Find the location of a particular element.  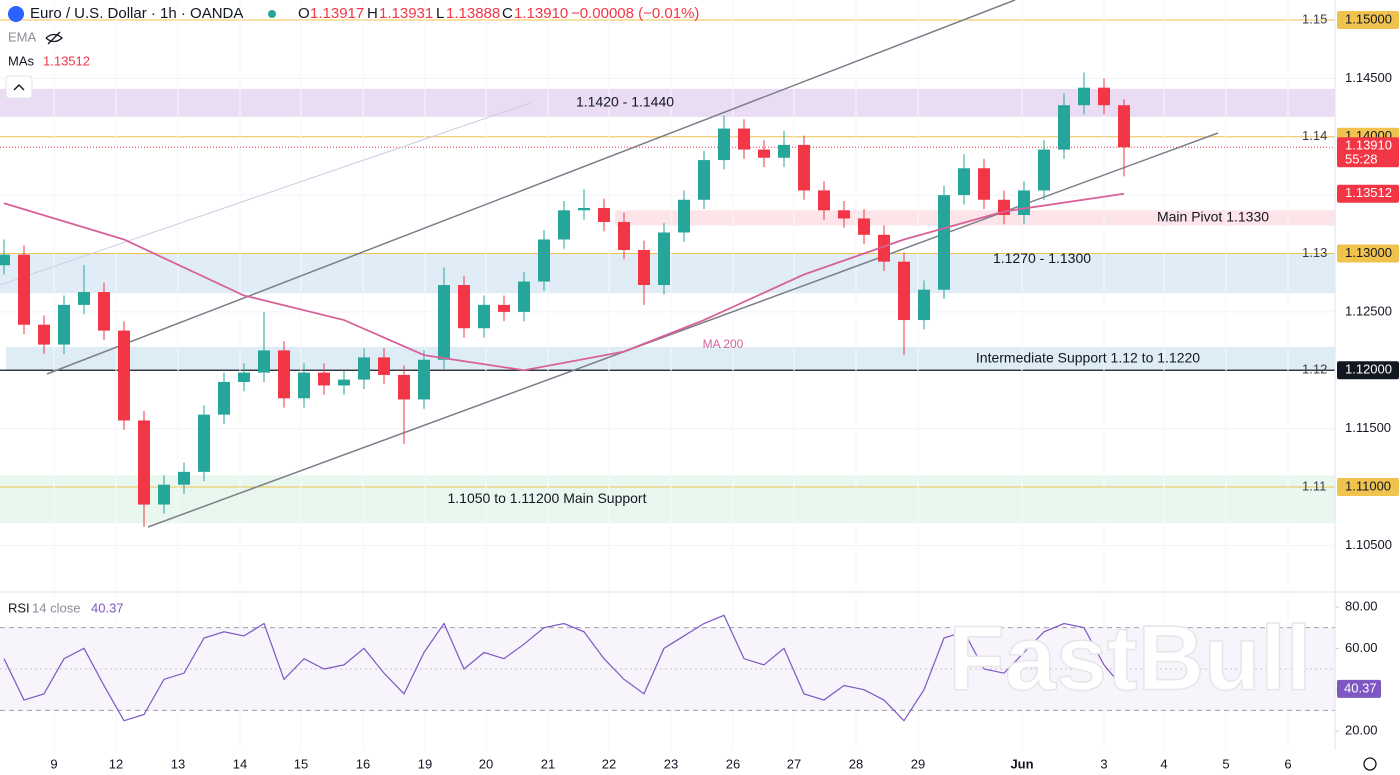

last-price: 1.13910 is located at coordinates (1368, 145).